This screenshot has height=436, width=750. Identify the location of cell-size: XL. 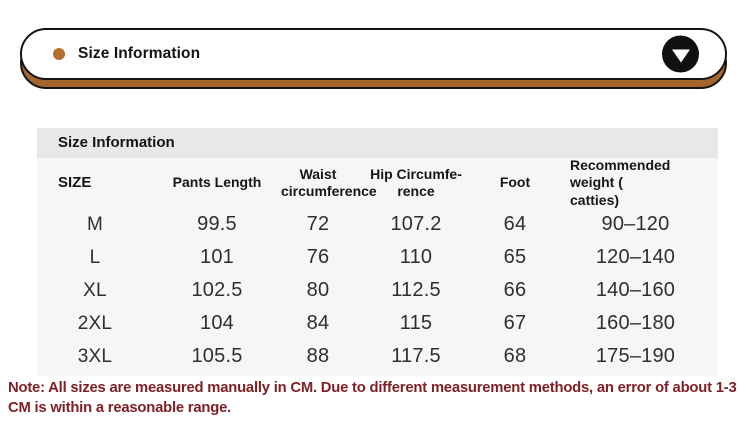
(95, 290).